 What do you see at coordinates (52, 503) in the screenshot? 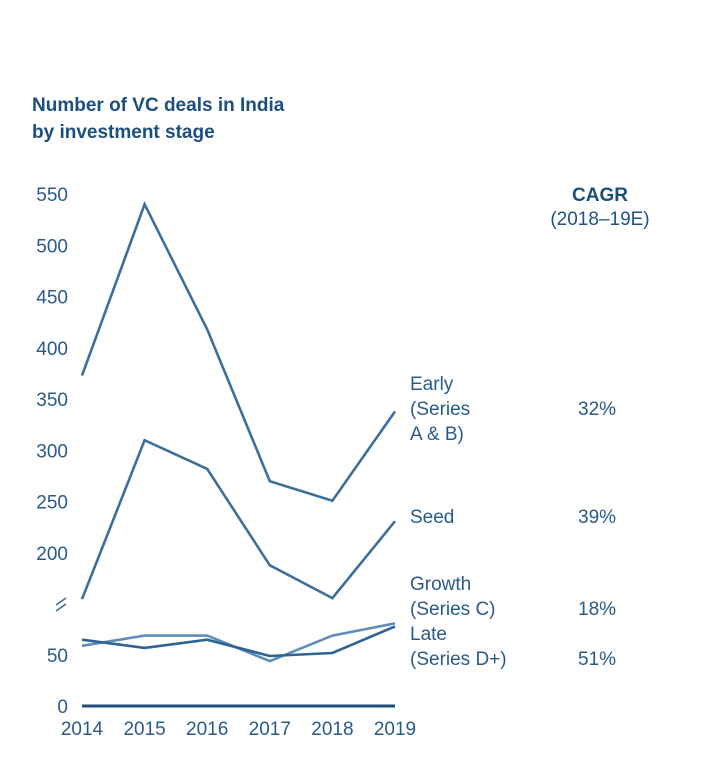
I see `y-tick-label: 250` at bounding box center [52, 503].